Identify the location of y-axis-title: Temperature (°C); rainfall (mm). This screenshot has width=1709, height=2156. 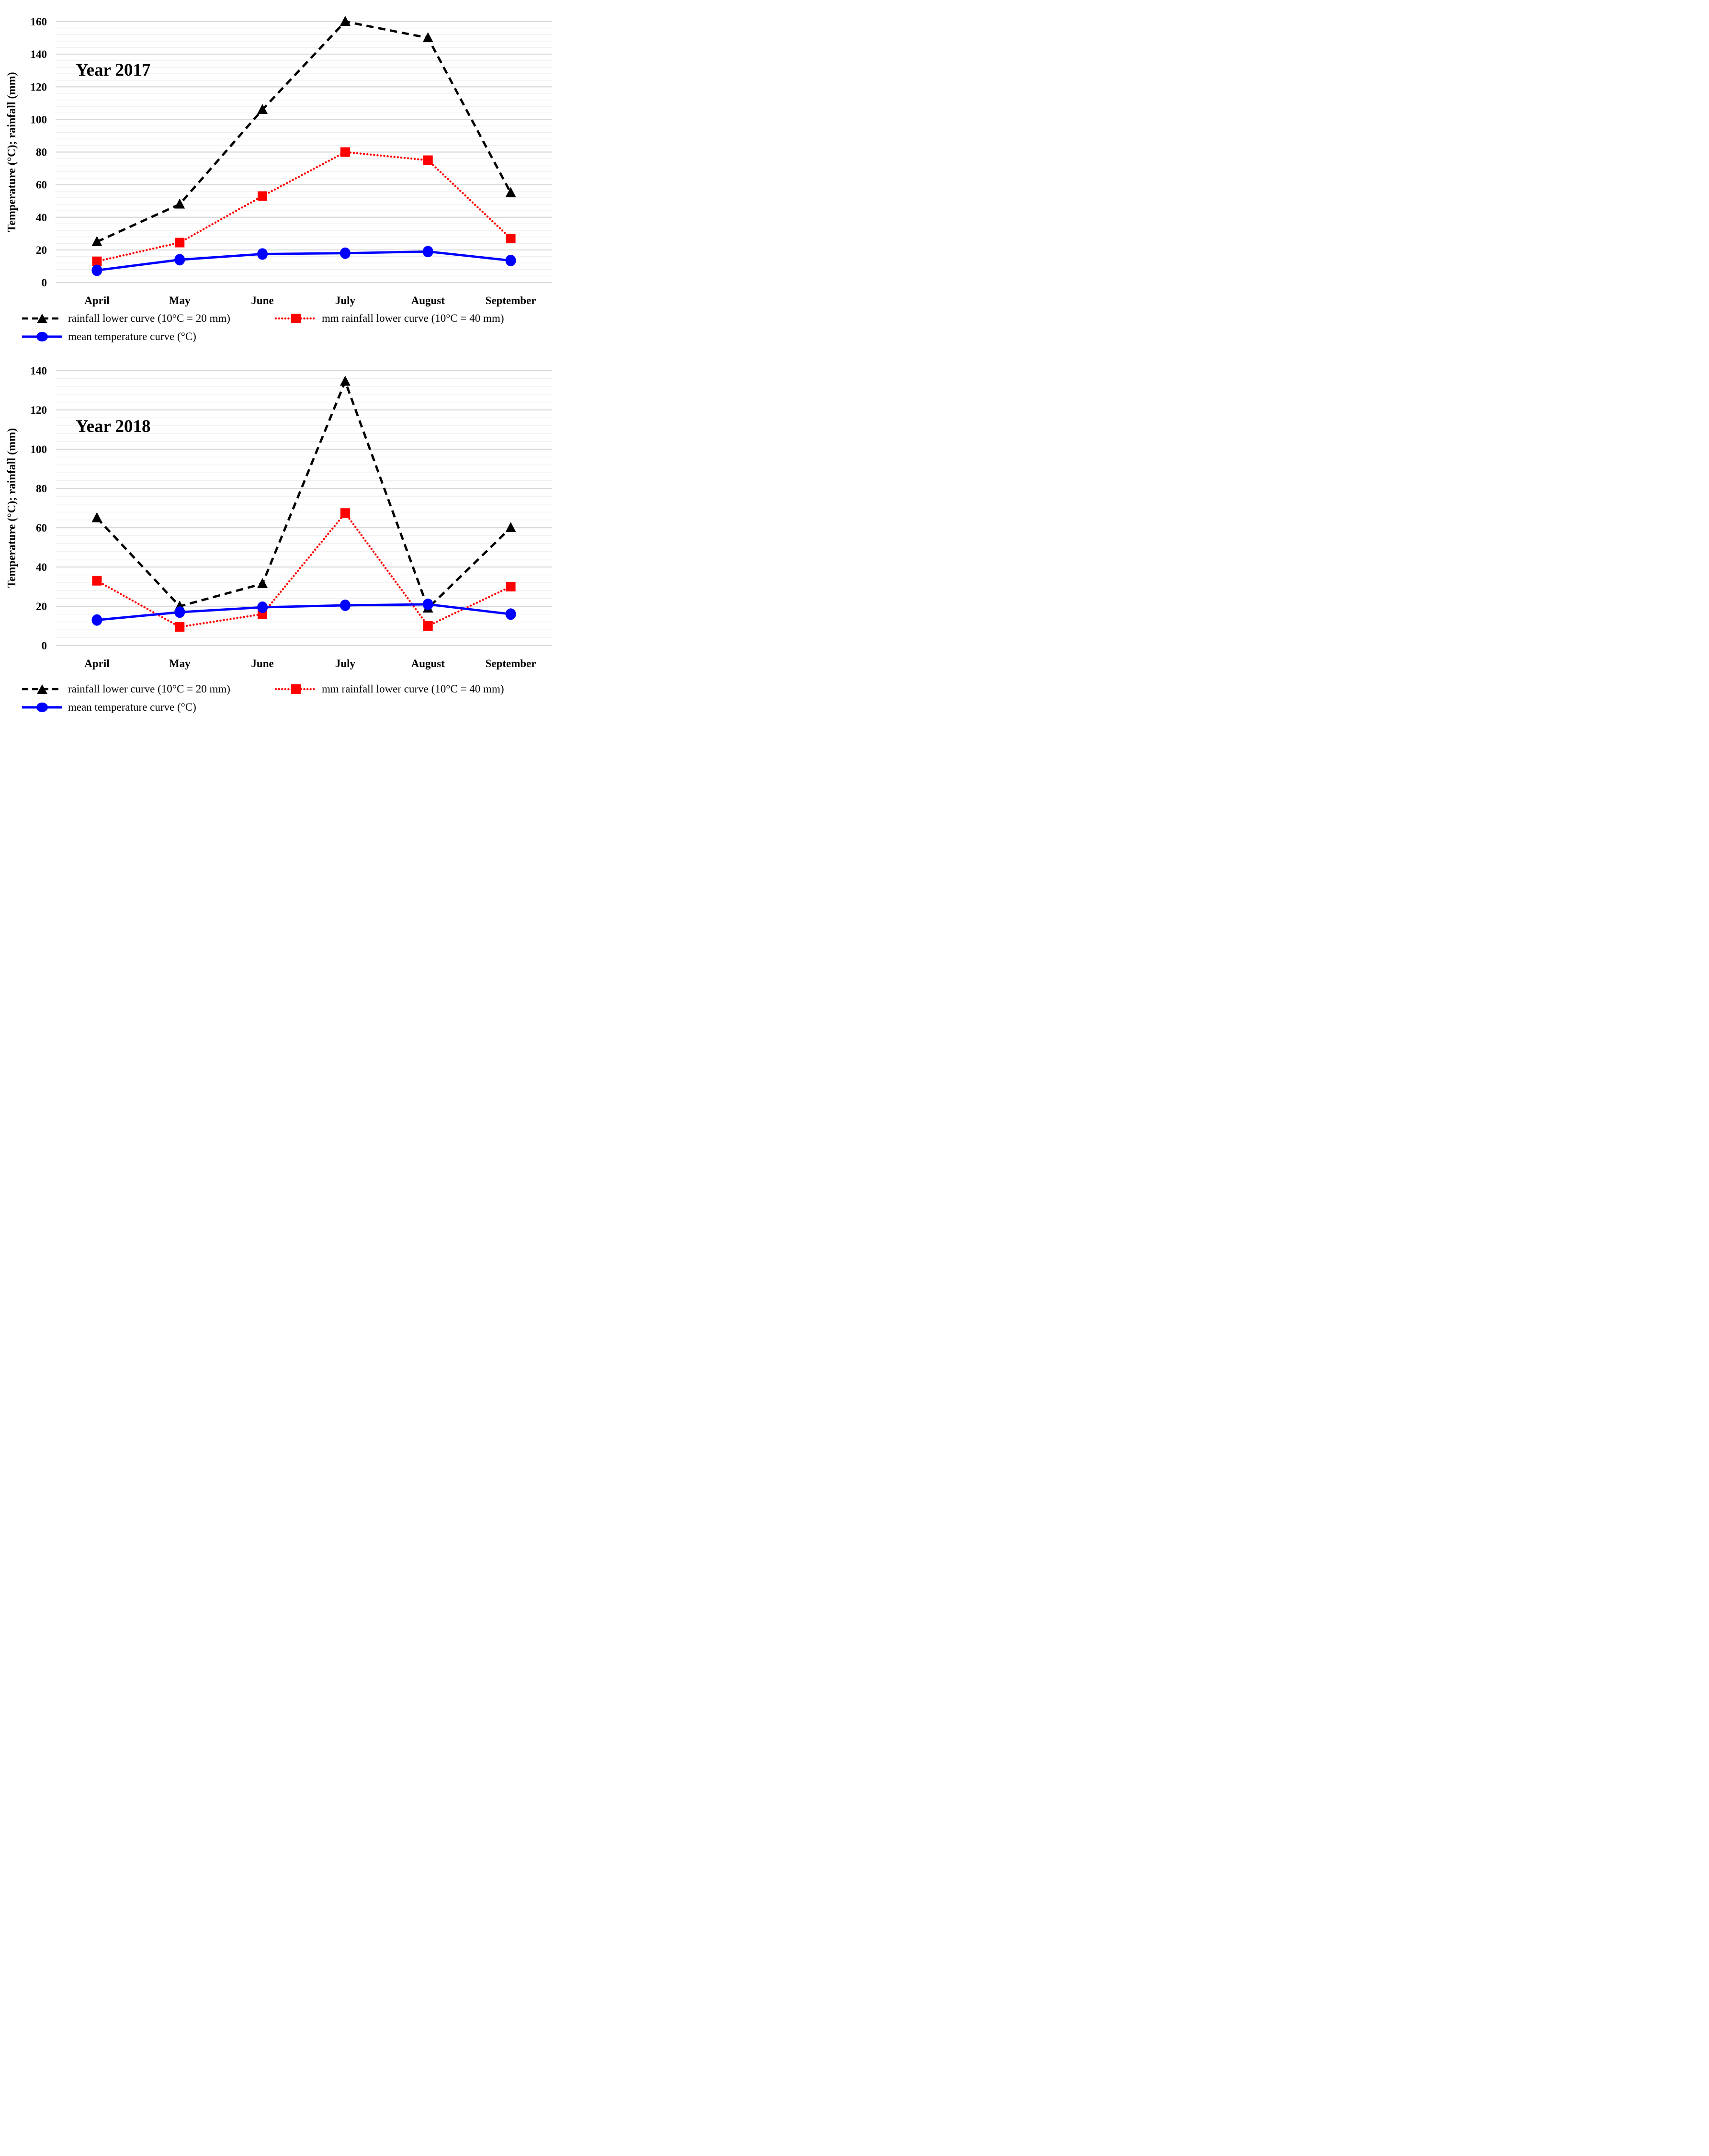
(12, 152).